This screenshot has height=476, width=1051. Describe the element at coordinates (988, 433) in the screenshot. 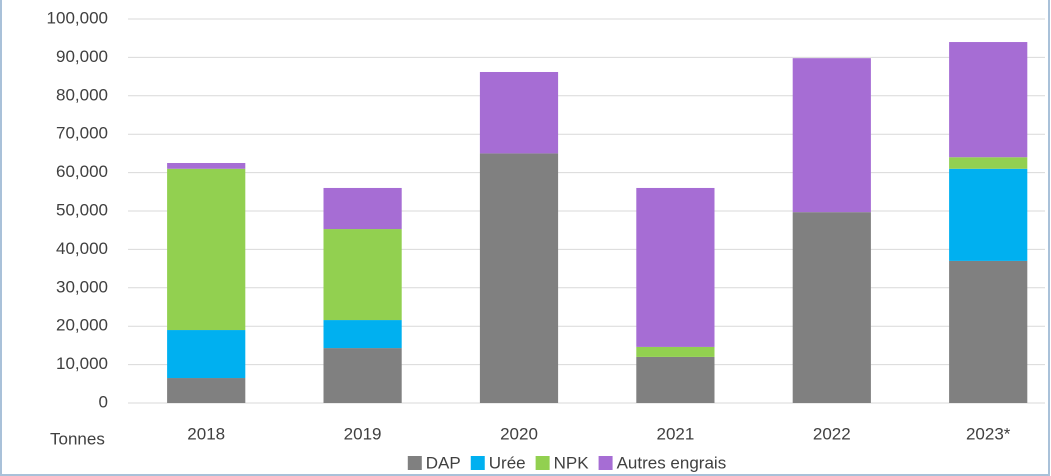

I see `x-tick-label: 2023*` at that location.